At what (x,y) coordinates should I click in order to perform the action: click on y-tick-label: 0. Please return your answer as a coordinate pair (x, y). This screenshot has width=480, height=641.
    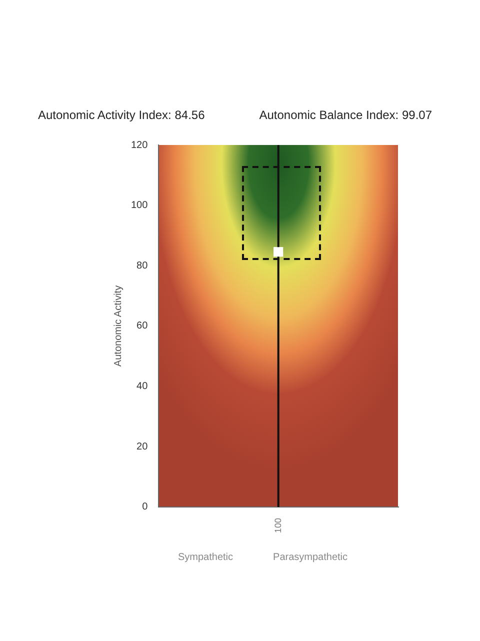
    Looking at the image, I should click on (145, 507).